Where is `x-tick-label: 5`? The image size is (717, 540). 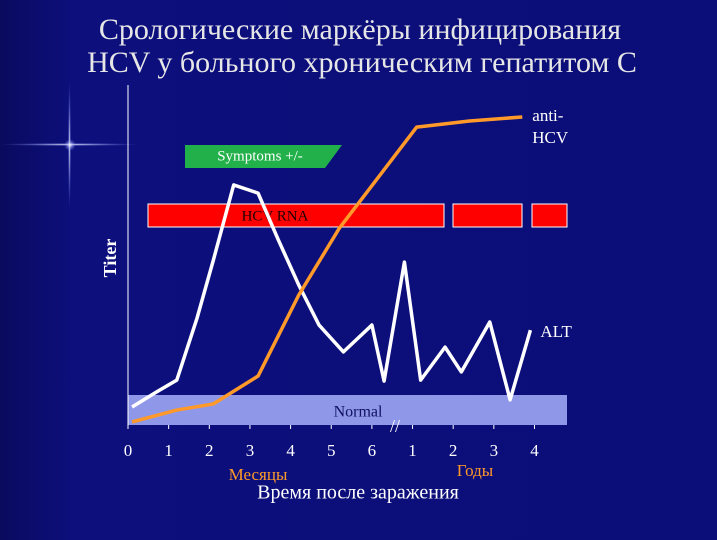
x-tick-label: 5 is located at coordinates (331, 450).